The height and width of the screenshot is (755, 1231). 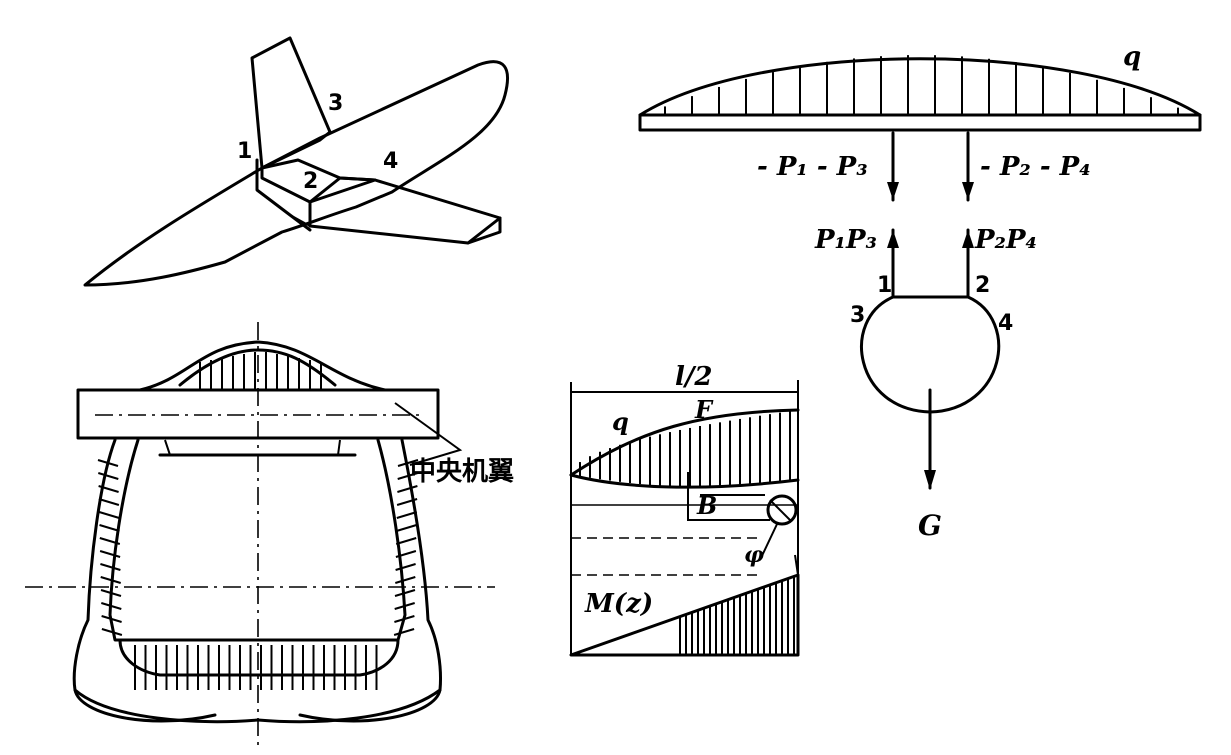 I want to click on force-right-label: P₂P₄, so click(x=1005, y=240).